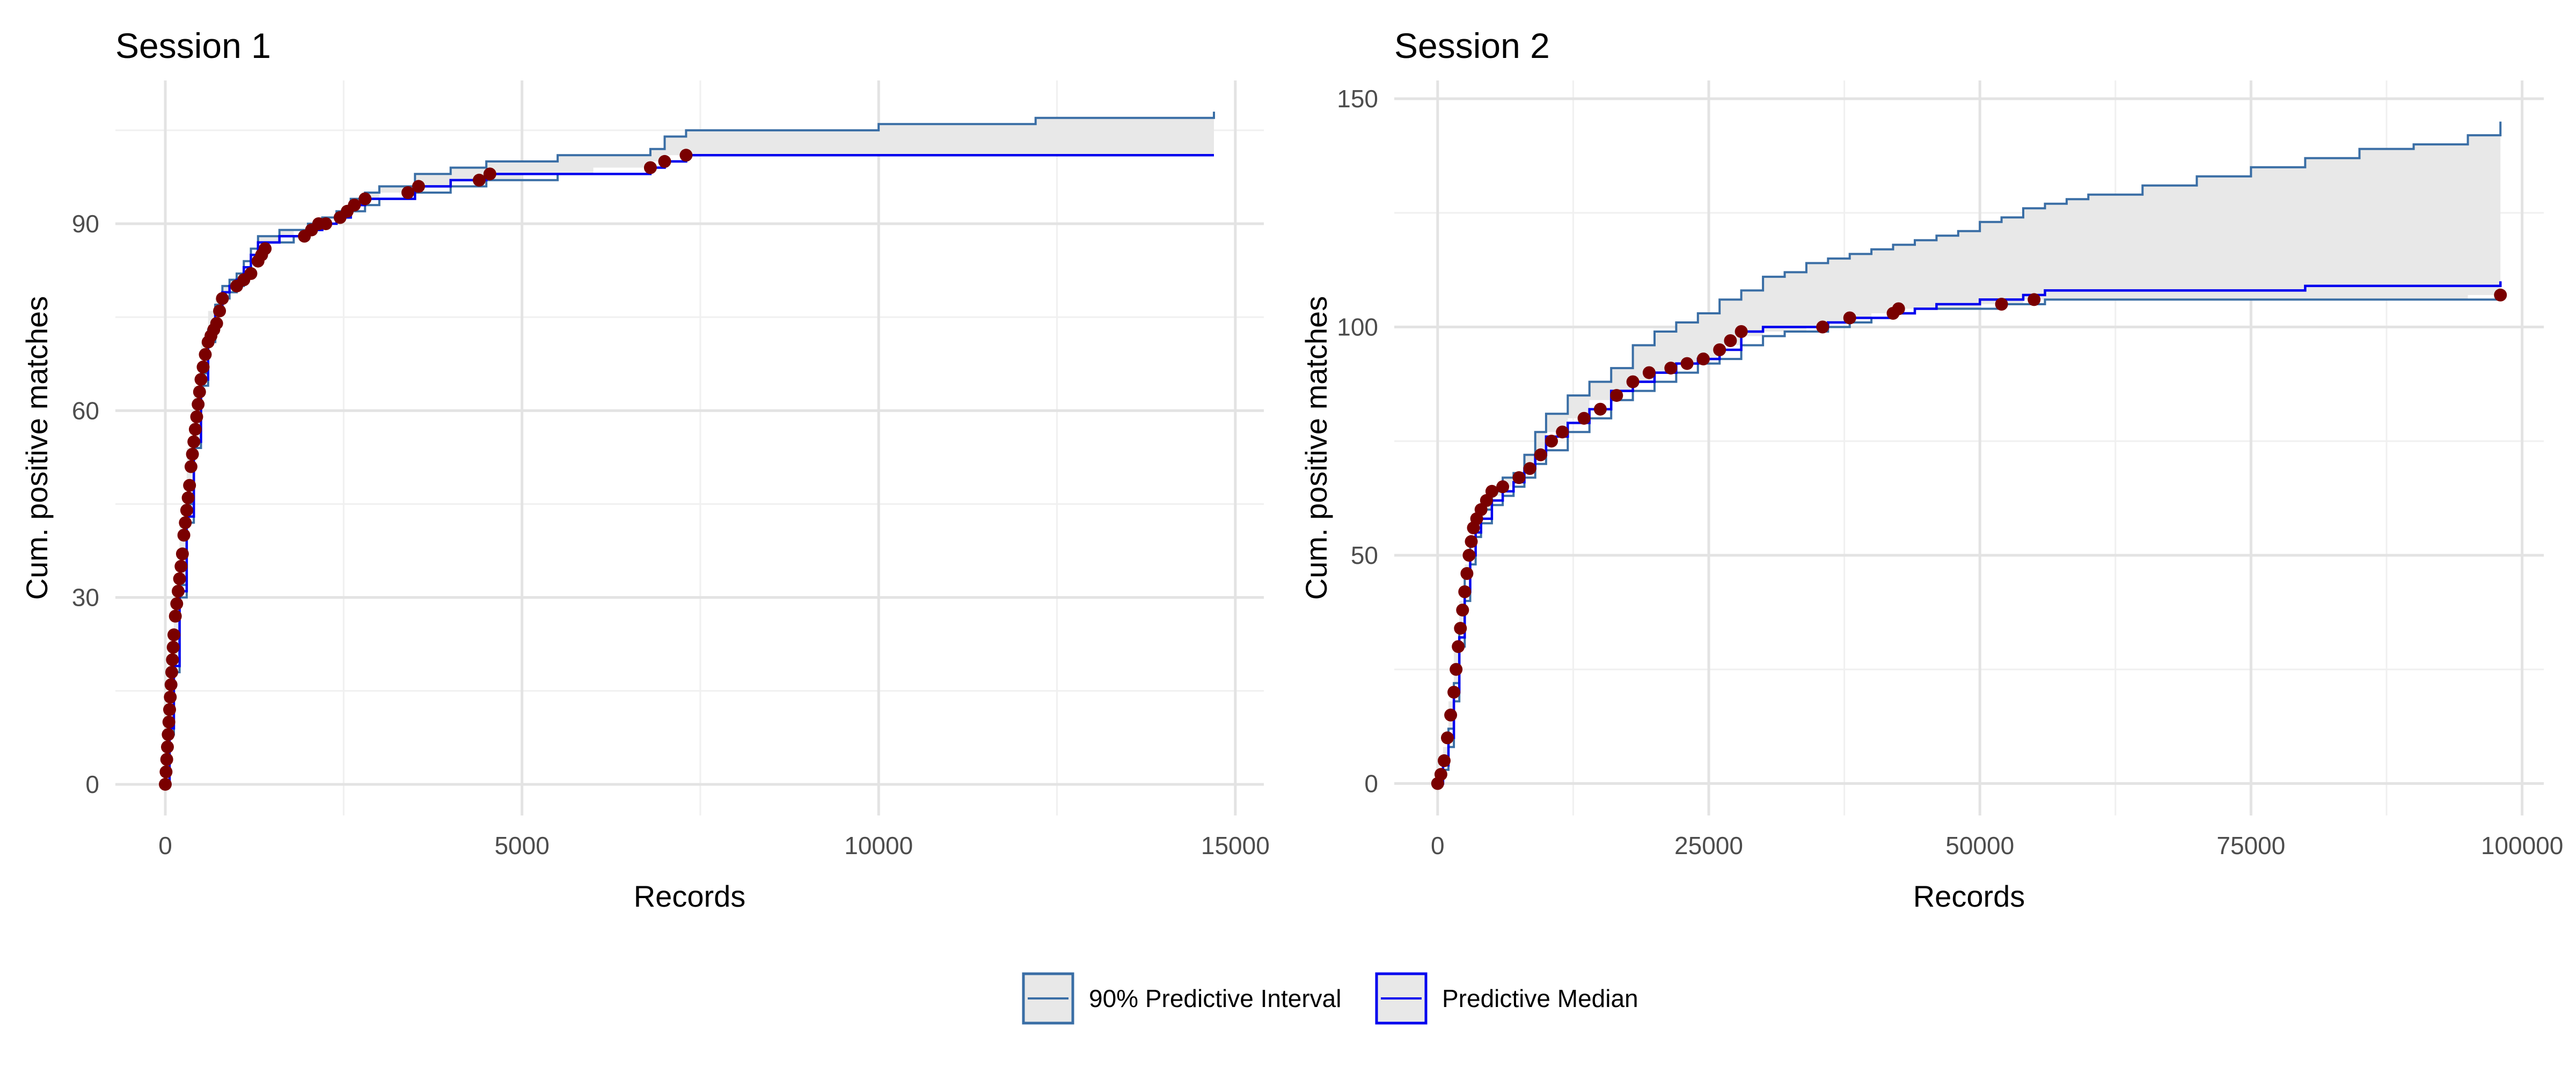 This screenshot has height=1073, width=2576. I want to click on data-points, so click(426, 470).